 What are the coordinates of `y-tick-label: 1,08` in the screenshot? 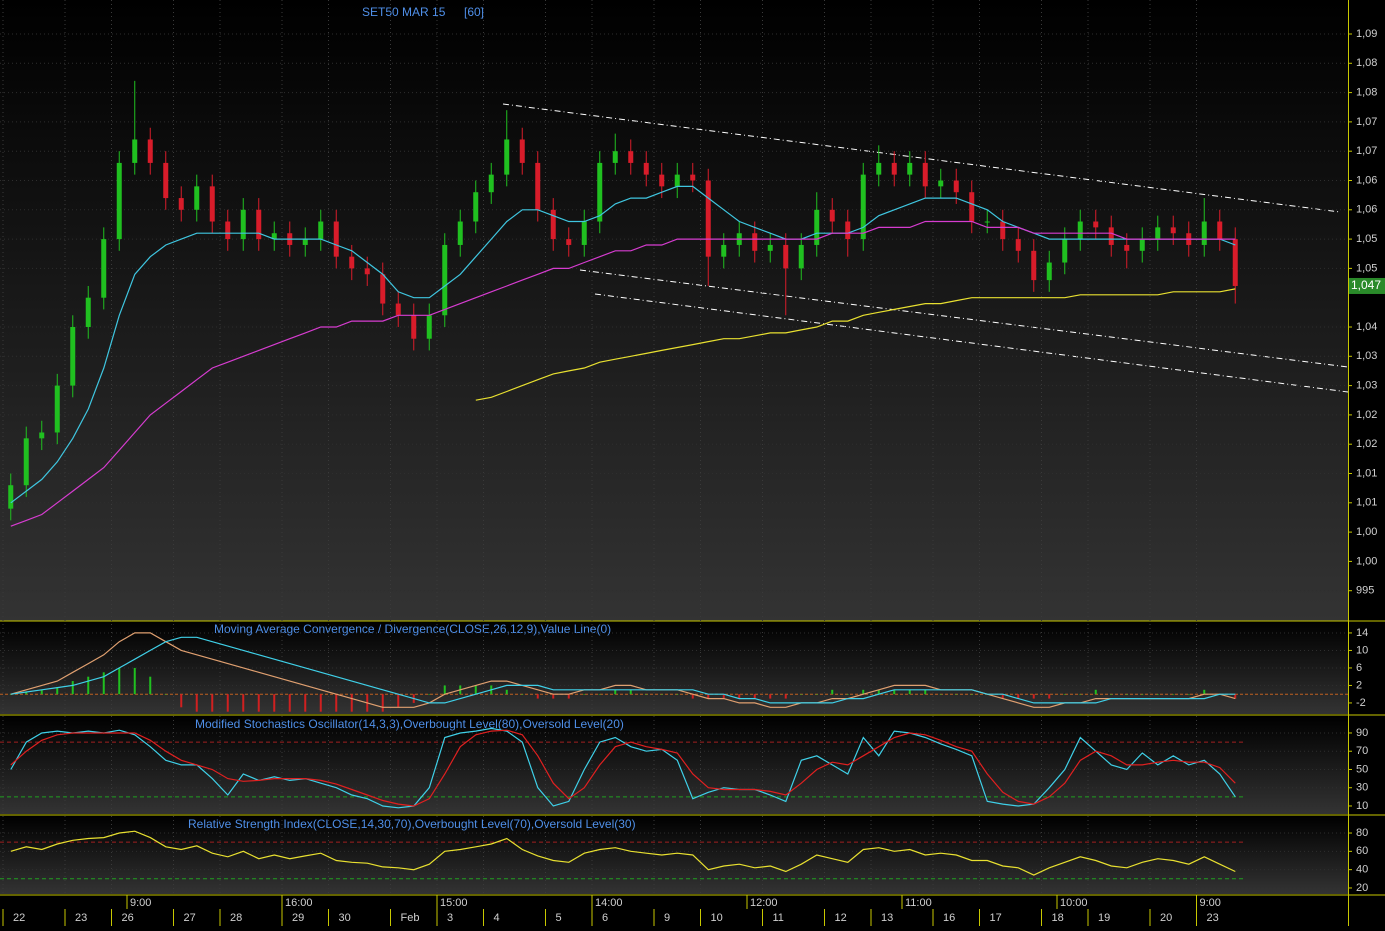 It's located at (1366, 92).